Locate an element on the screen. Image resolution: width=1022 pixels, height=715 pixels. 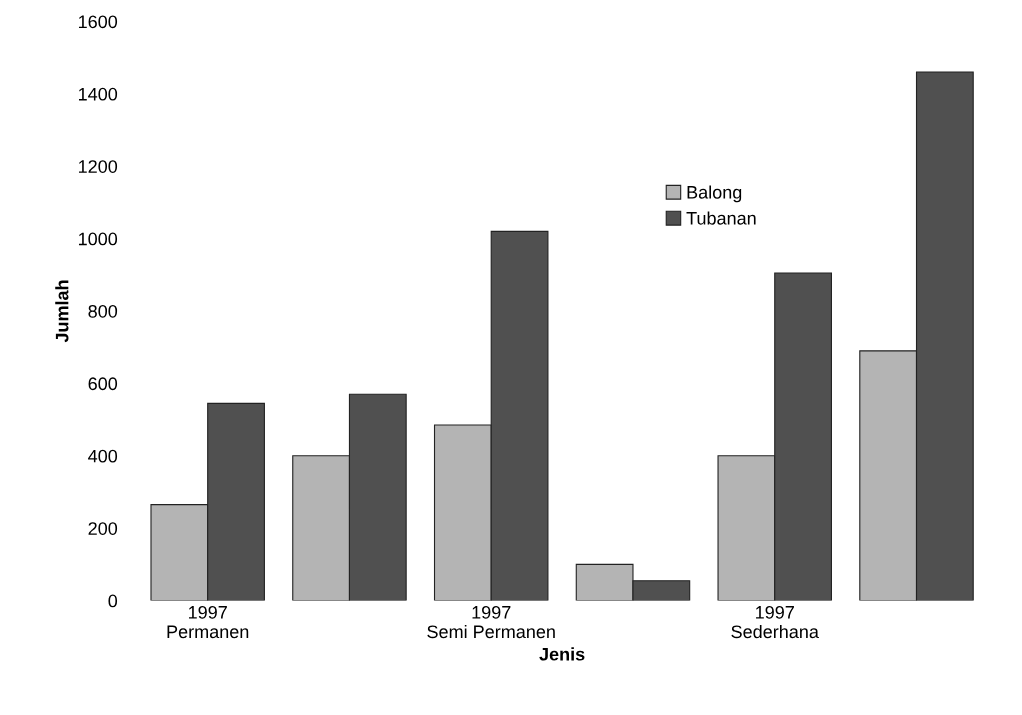
y-tick-label: 1000 is located at coordinates (98, 239).